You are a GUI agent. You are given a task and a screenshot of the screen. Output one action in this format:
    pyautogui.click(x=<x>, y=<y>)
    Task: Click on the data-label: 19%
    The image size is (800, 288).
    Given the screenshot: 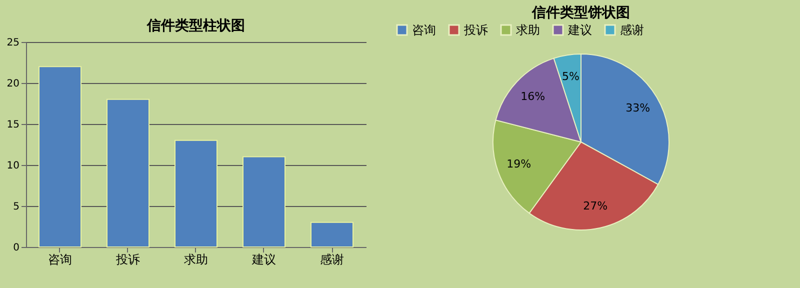 What is the action you would take?
    pyautogui.click(x=519, y=163)
    